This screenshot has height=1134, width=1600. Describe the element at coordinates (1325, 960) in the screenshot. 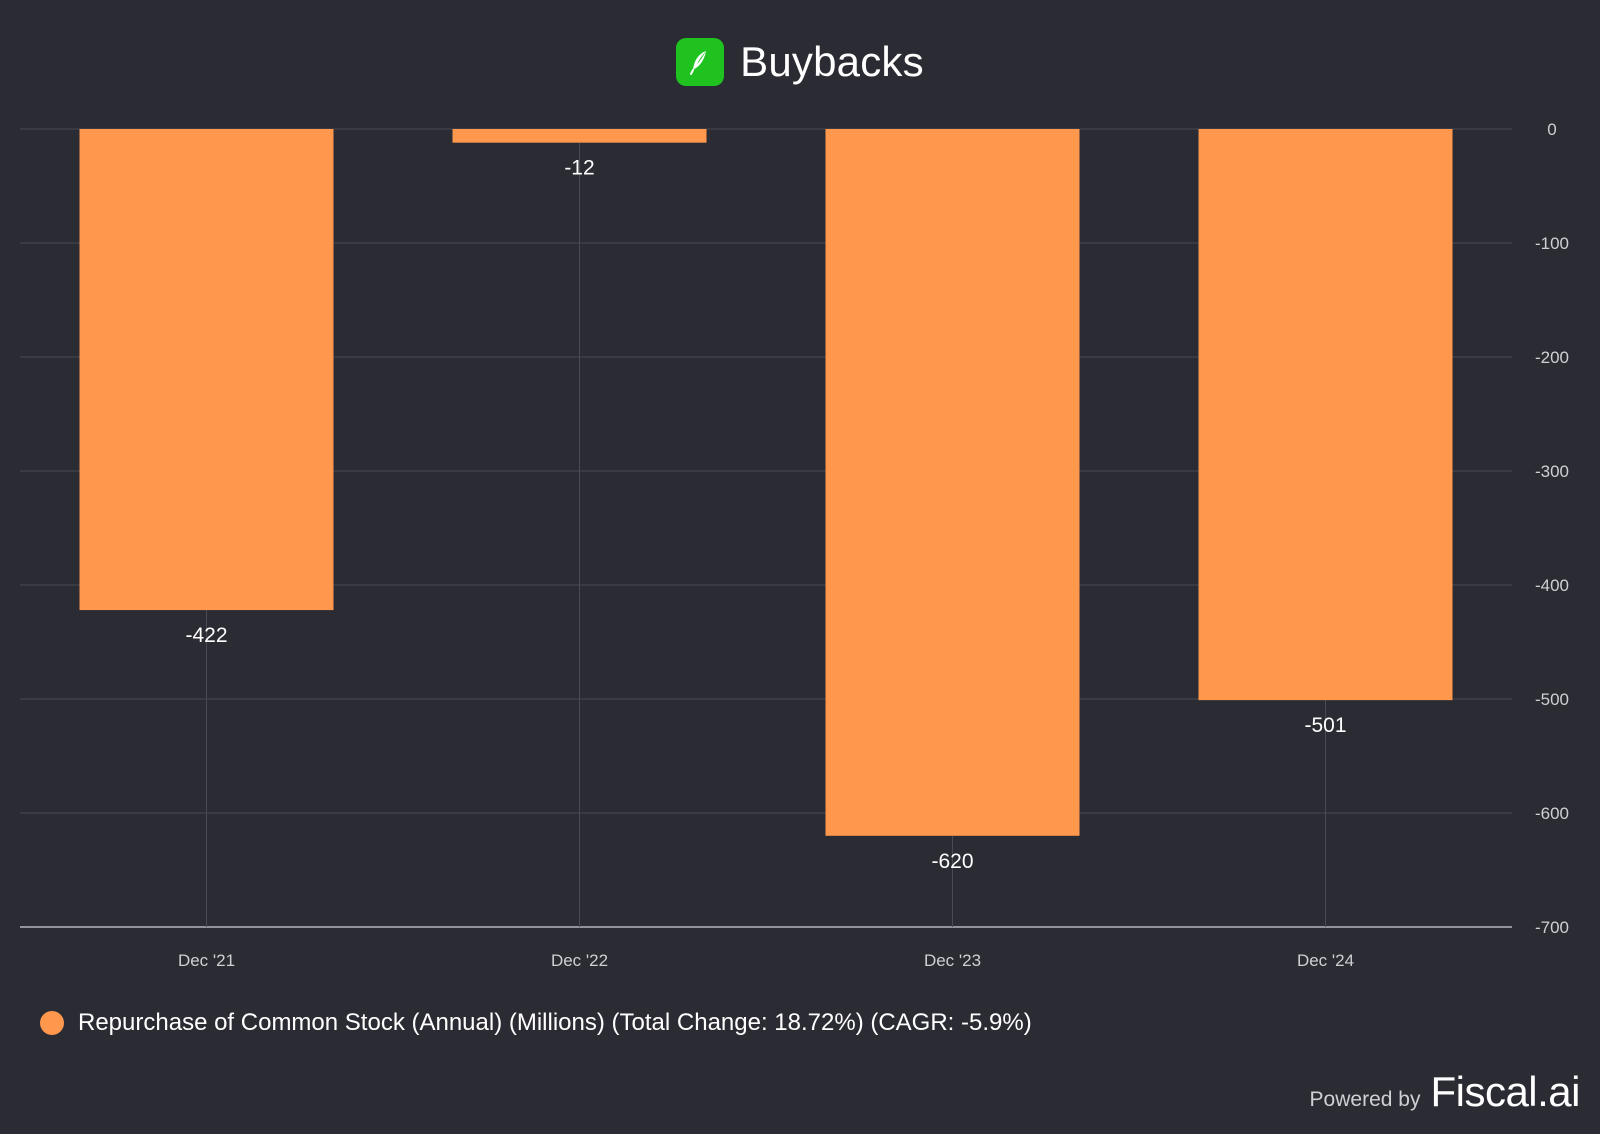

I see `x-tick-label: Dec '24` at that location.